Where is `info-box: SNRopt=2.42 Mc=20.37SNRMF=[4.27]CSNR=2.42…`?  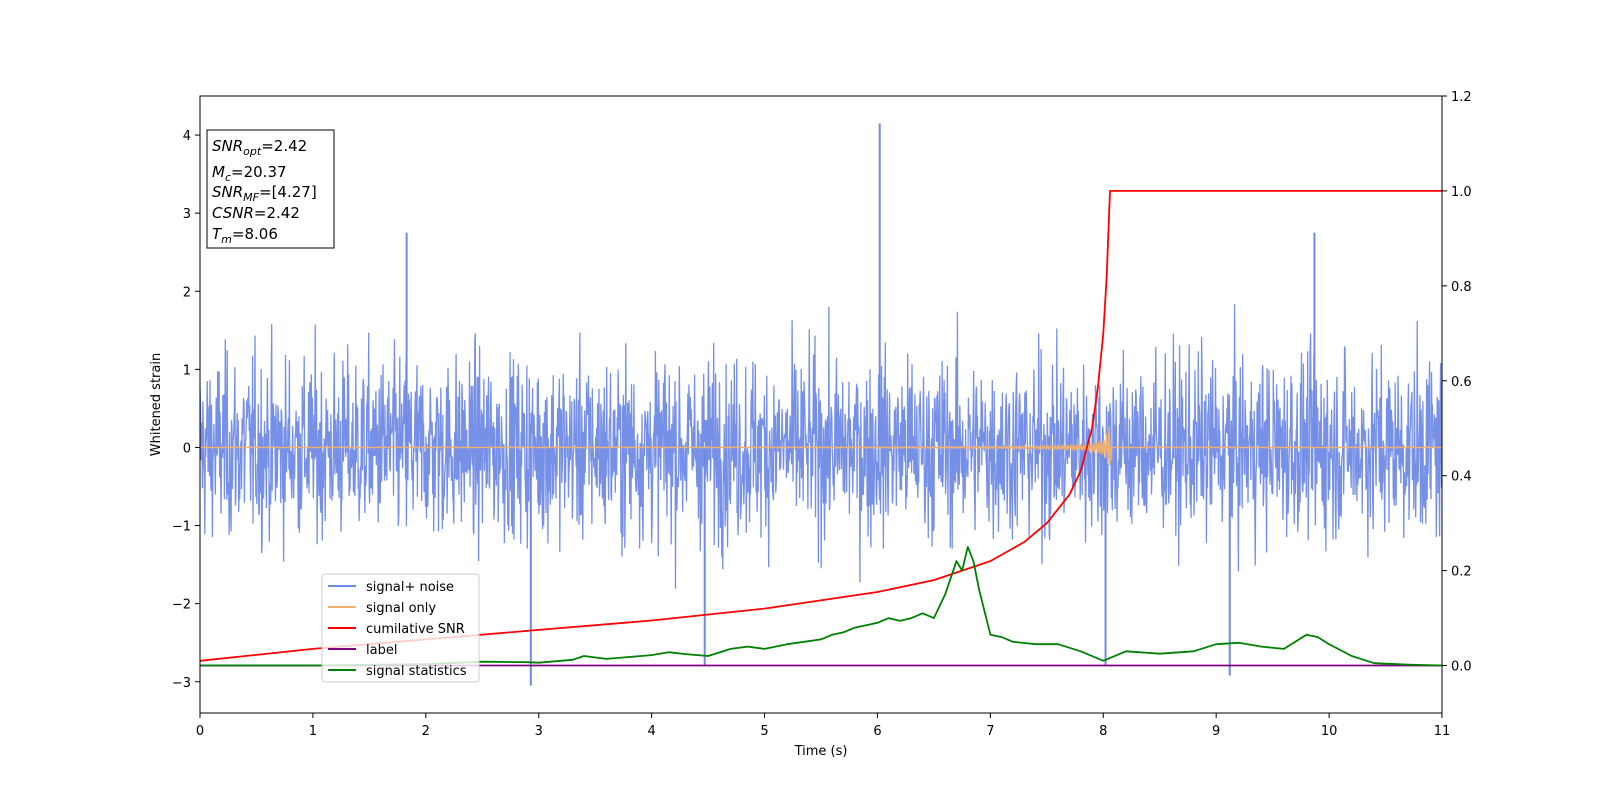
info-box: SNRopt=2.42 Mc=20.37SNRMF=[4.27]CSNR=2.42… is located at coordinates (270, 189).